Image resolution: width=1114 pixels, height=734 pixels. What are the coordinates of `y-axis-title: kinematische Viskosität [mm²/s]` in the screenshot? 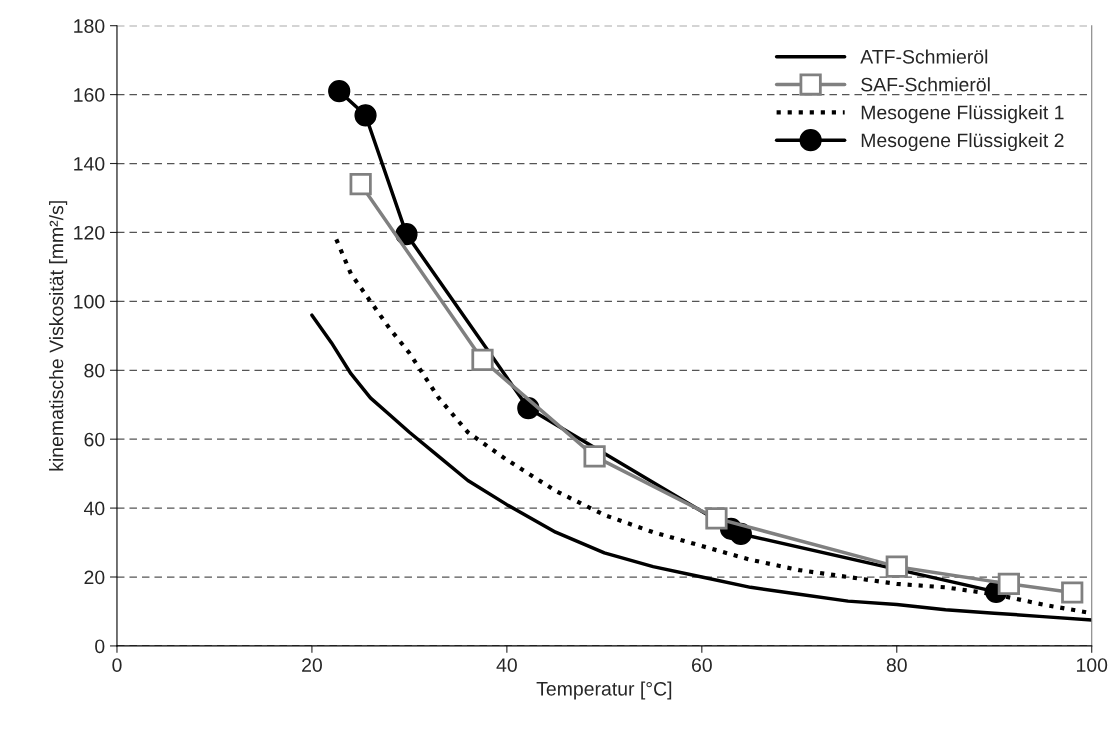 It's located at (58, 336).